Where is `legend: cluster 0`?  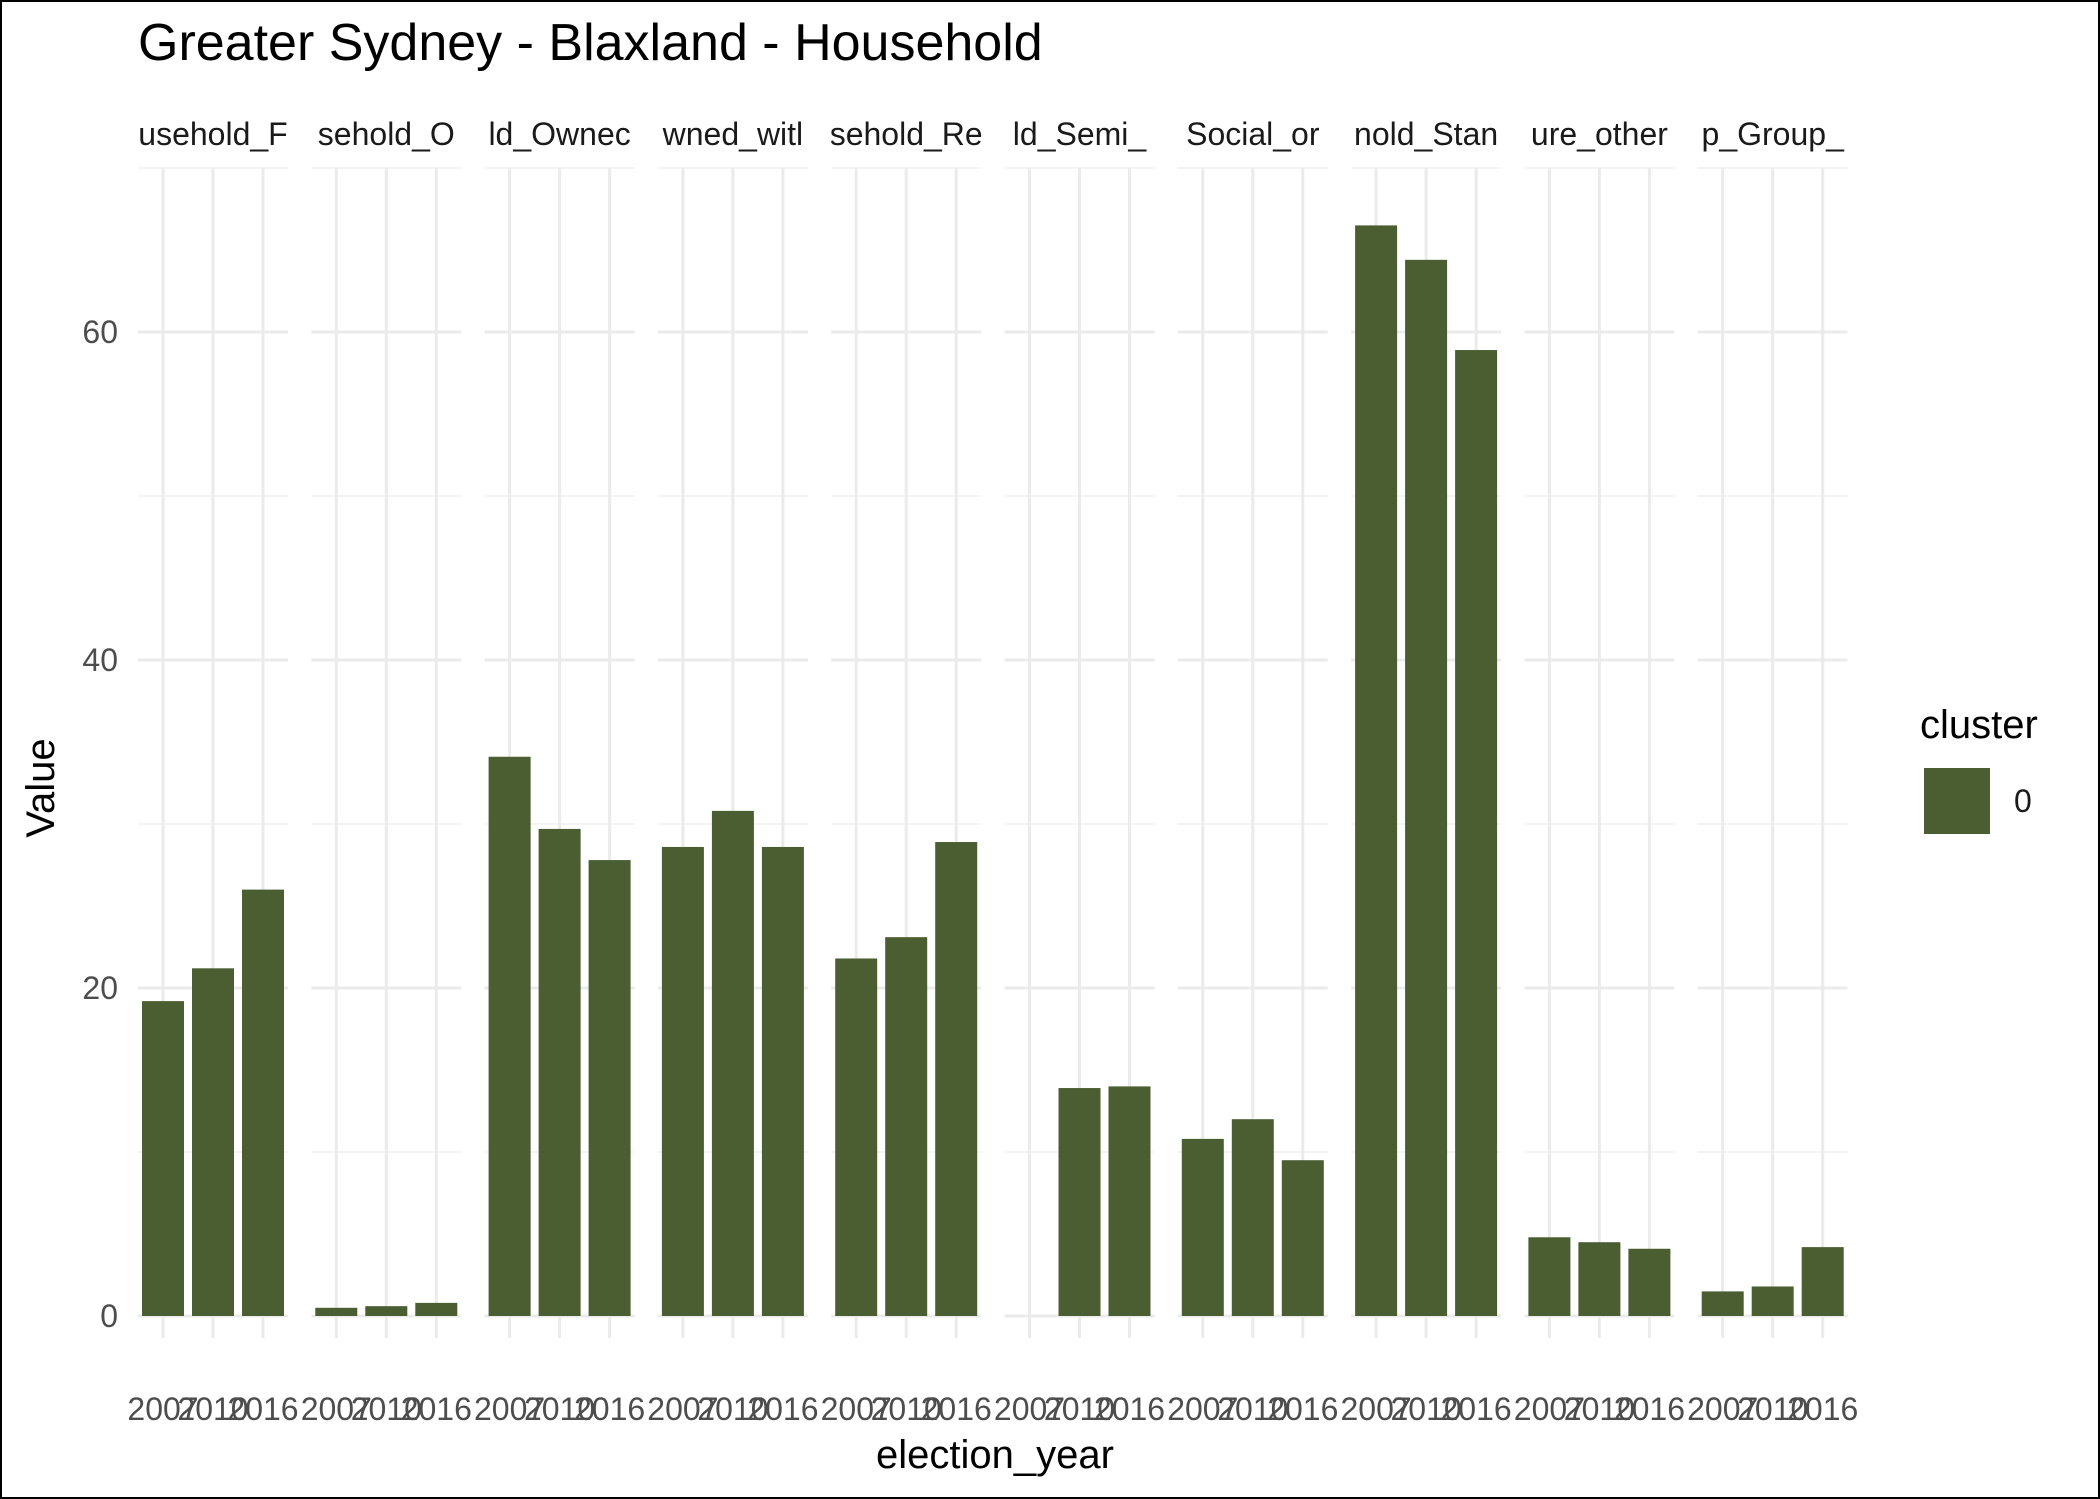
legend: cluster 0 is located at coordinates (1979, 768).